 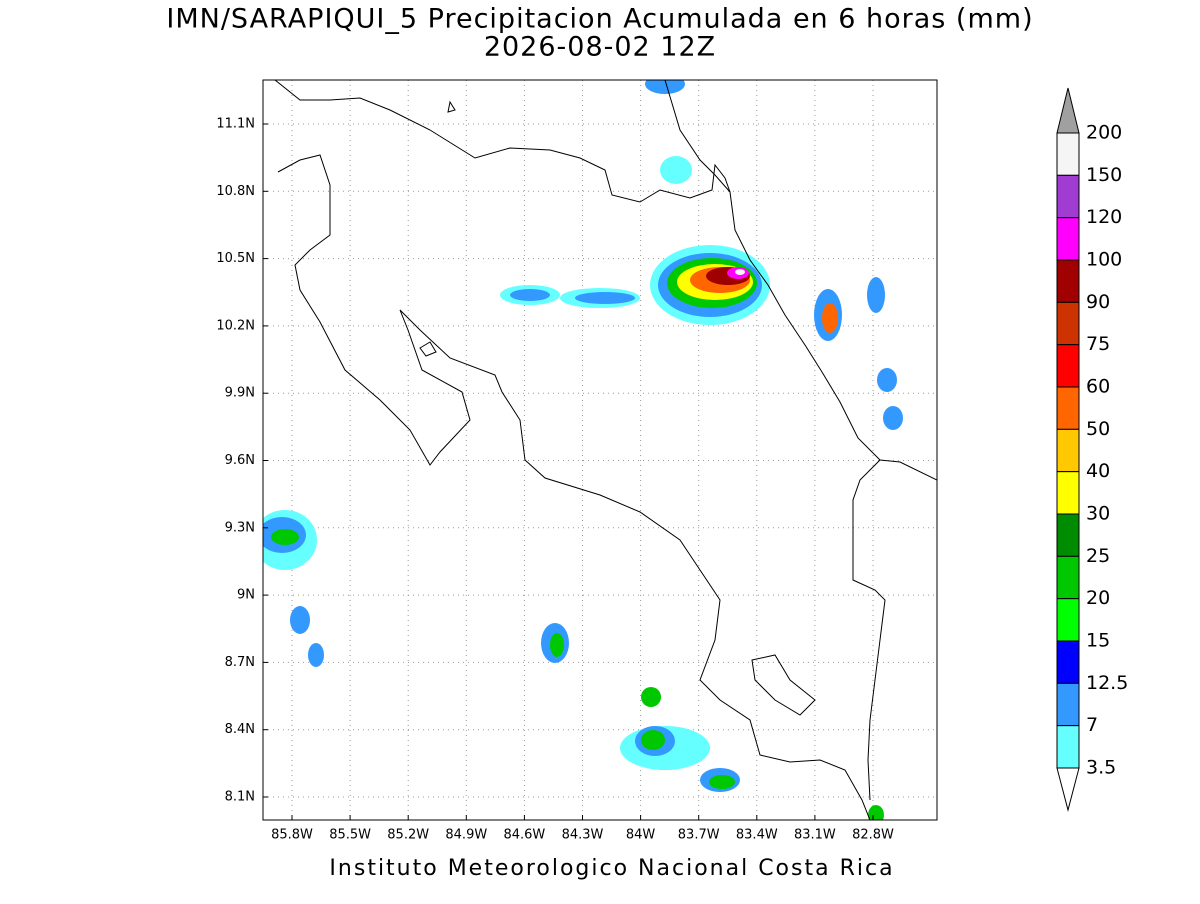 What do you see at coordinates (235, 124) in the screenshot?
I see `y-tick-label: 11.1N` at bounding box center [235, 124].